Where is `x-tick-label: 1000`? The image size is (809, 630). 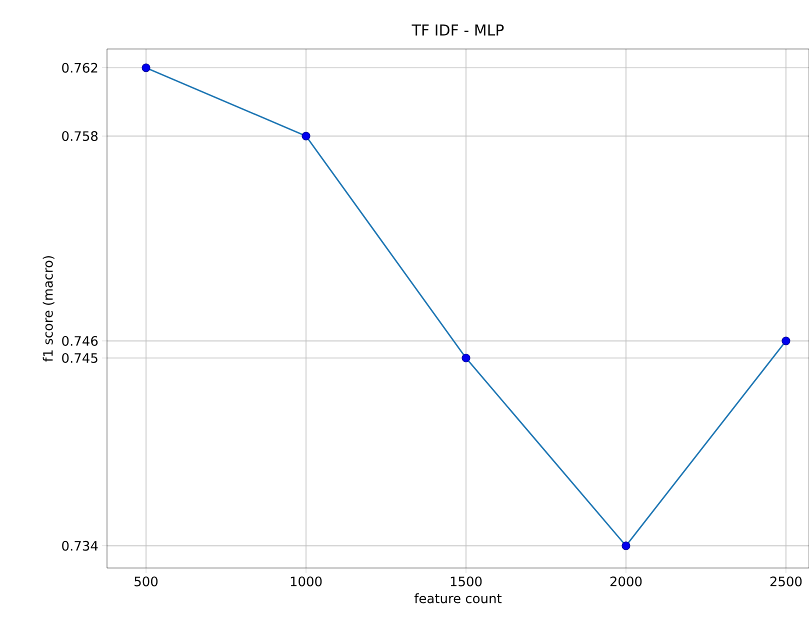 x-tick-label: 1000 is located at coordinates (306, 581).